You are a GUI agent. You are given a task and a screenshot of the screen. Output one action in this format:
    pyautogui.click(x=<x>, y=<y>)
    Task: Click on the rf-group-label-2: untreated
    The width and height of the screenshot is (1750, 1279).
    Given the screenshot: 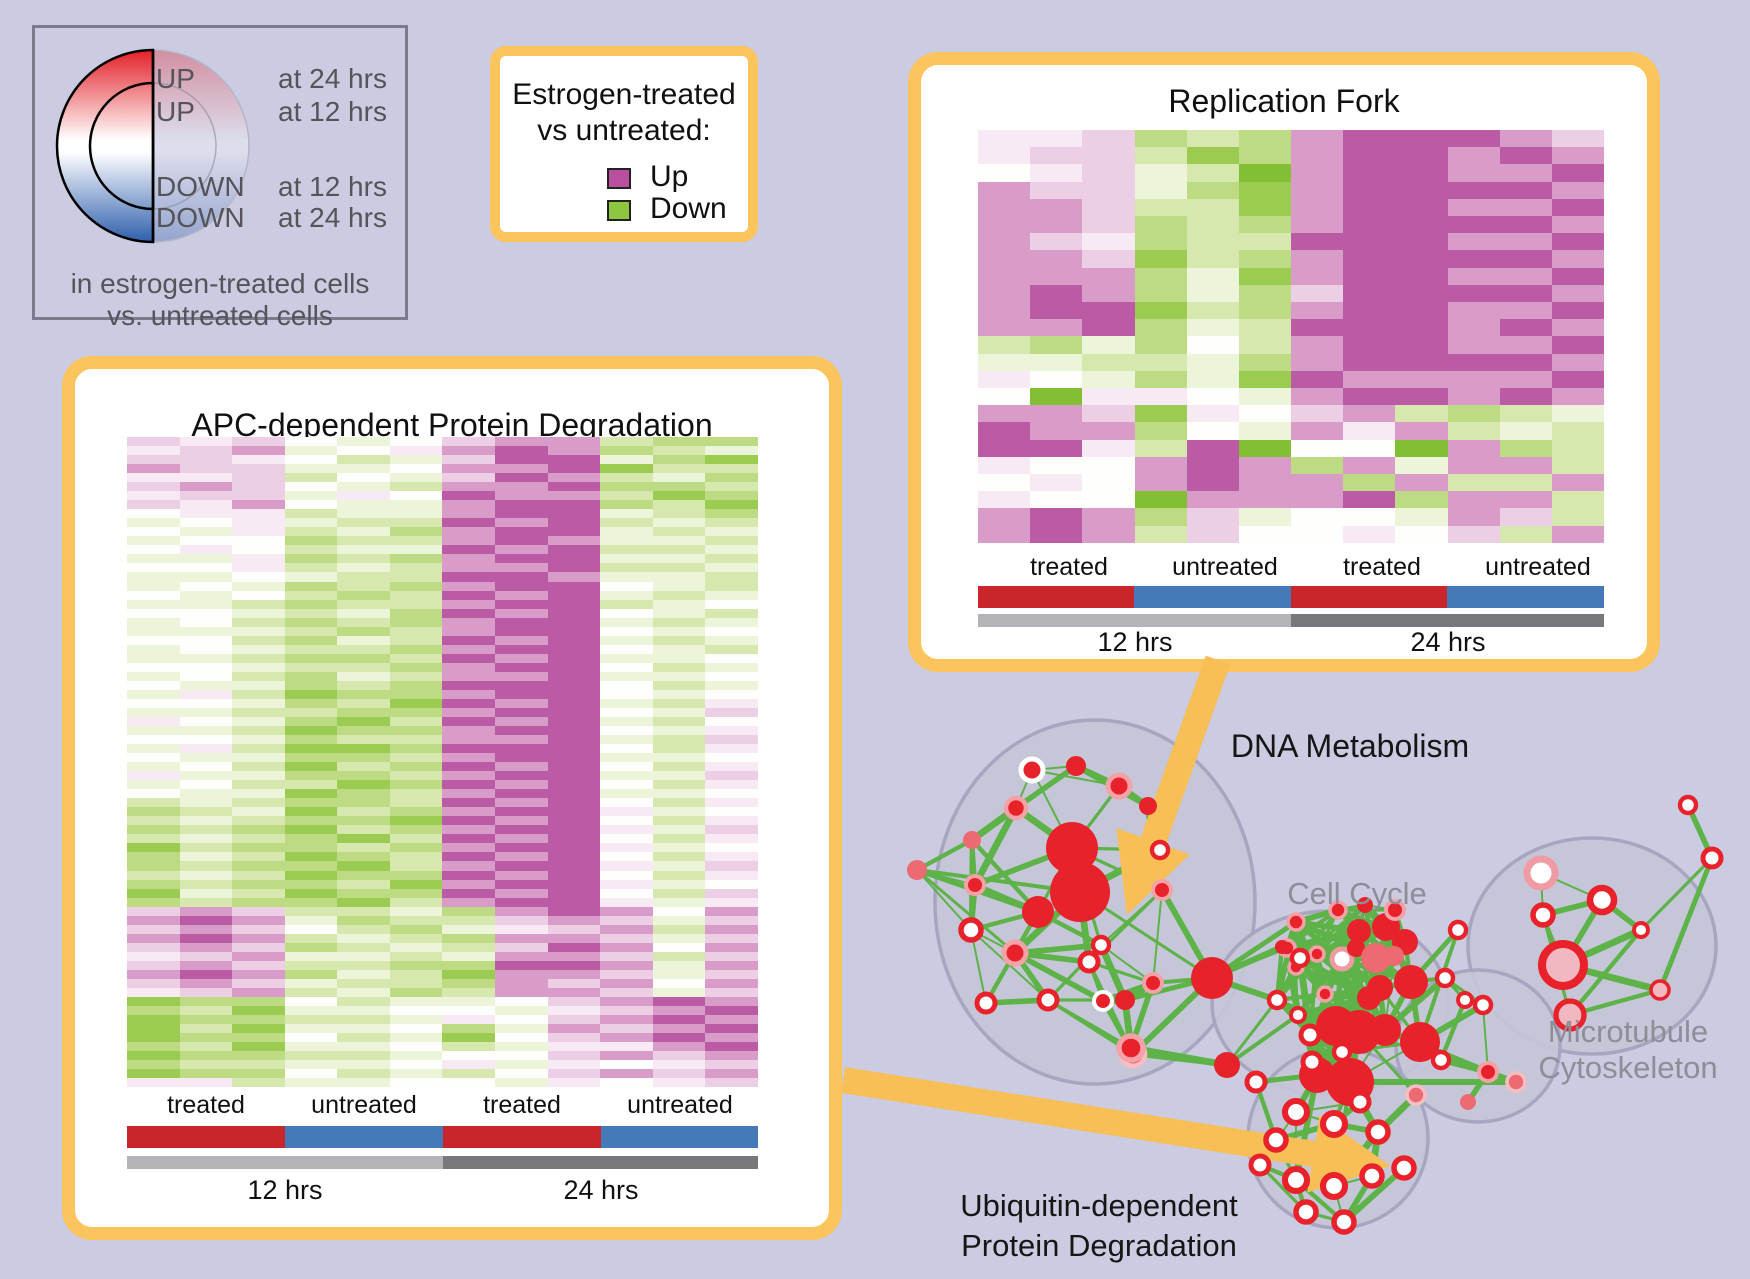 What is the action you would take?
    pyautogui.click(x=1225, y=567)
    